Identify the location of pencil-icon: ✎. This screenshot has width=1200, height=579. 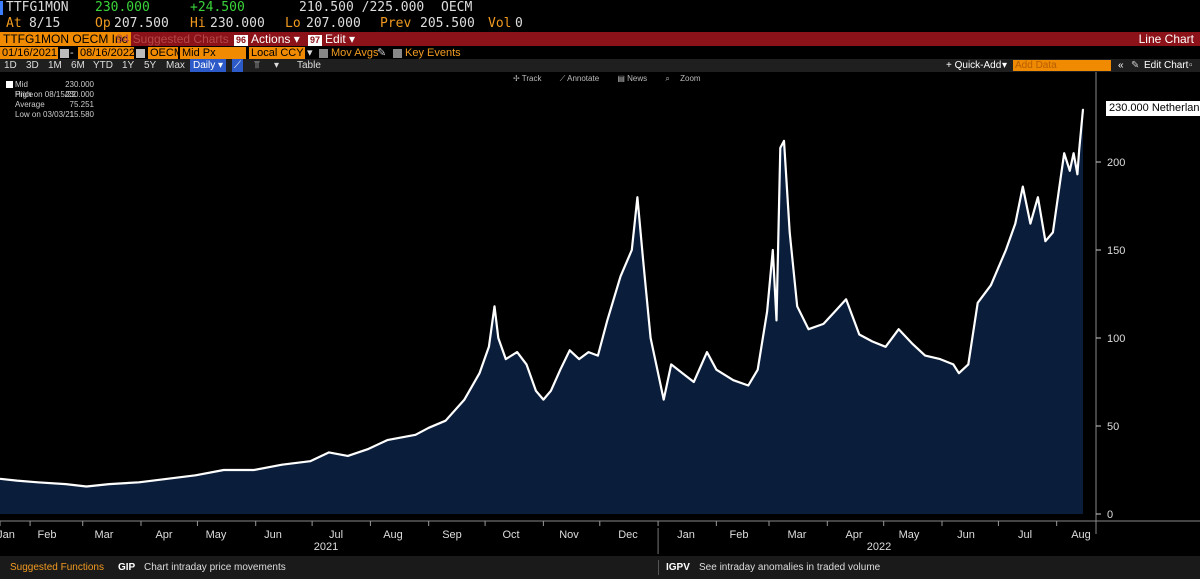
(382, 53).